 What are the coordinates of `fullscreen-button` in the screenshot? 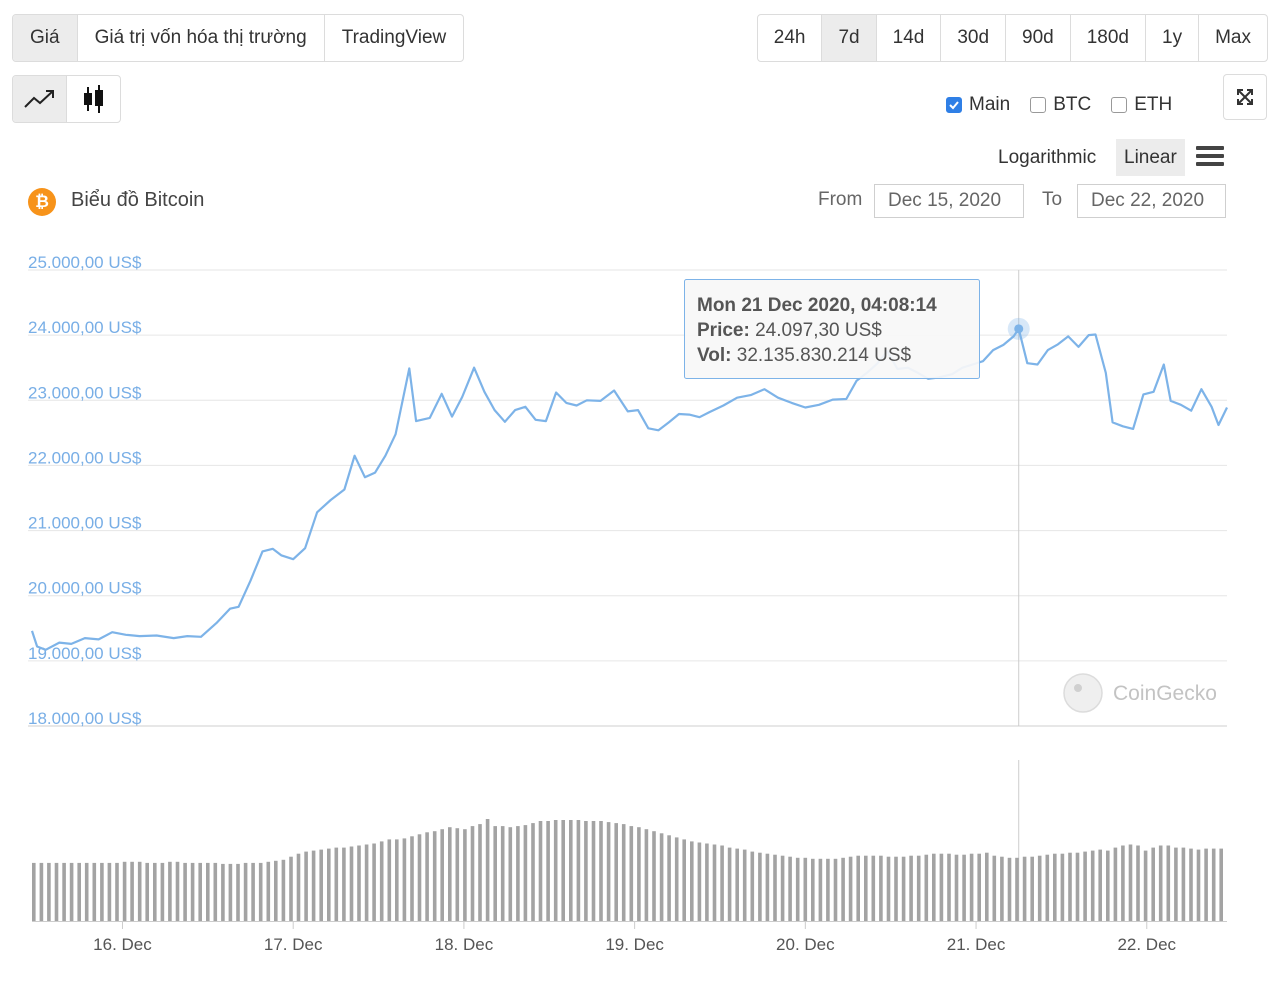 It's located at (1245, 97).